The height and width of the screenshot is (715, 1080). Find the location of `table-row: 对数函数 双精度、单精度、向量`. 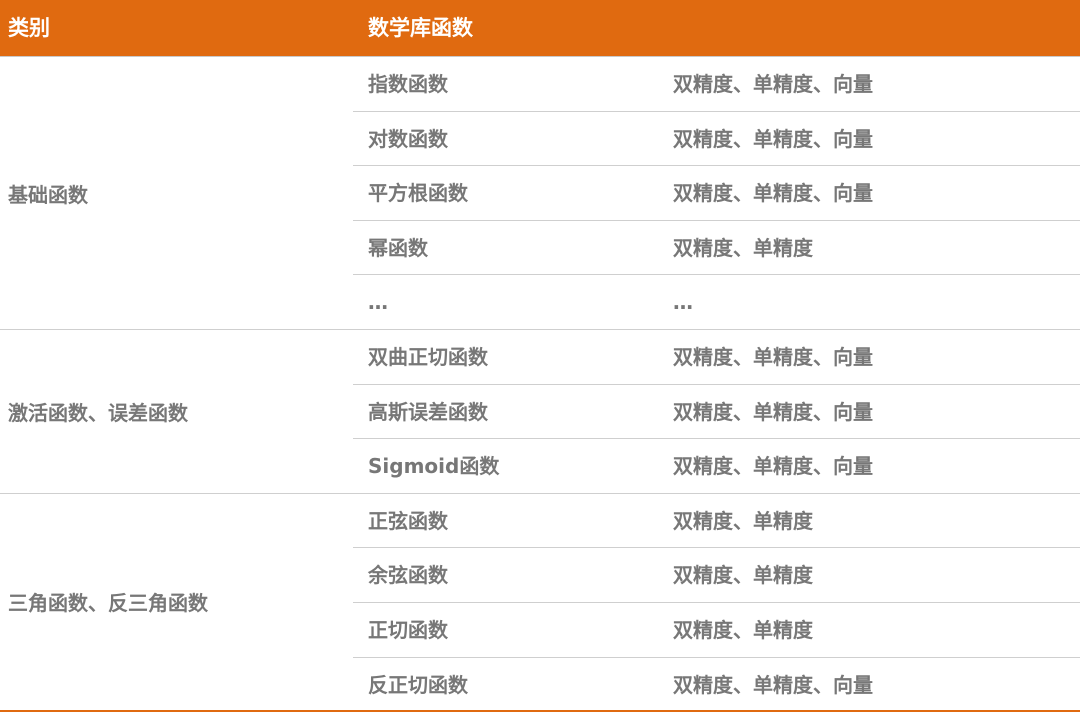

table-row: 对数函数 双精度、单精度、向量 is located at coordinates (716, 139).